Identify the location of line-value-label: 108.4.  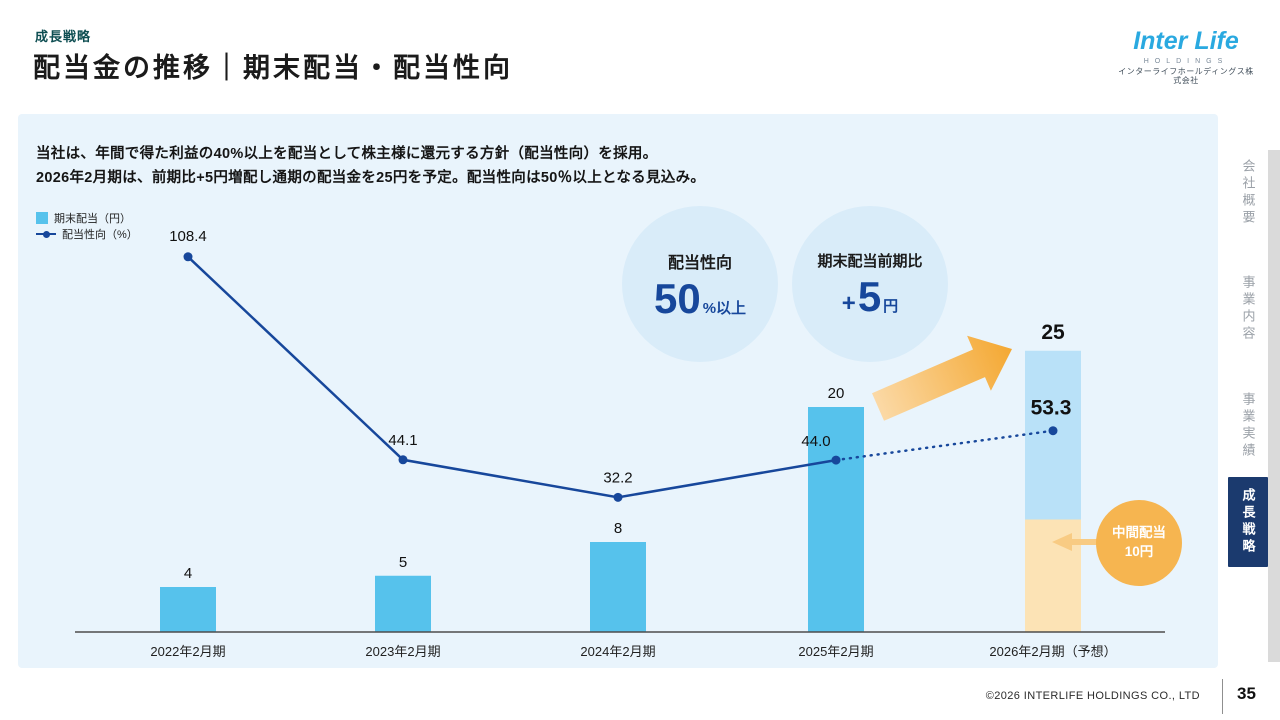
(188, 236).